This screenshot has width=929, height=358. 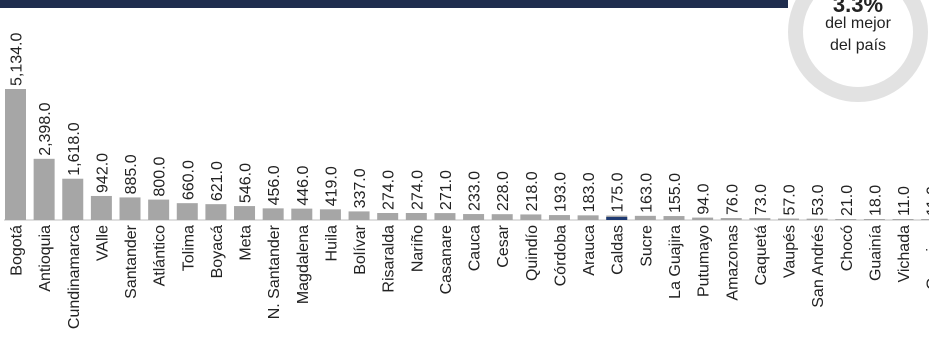 What do you see at coordinates (74, 277) in the screenshot?
I see `category-label-2: Cundinamarca` at bounding box center [74, 277].